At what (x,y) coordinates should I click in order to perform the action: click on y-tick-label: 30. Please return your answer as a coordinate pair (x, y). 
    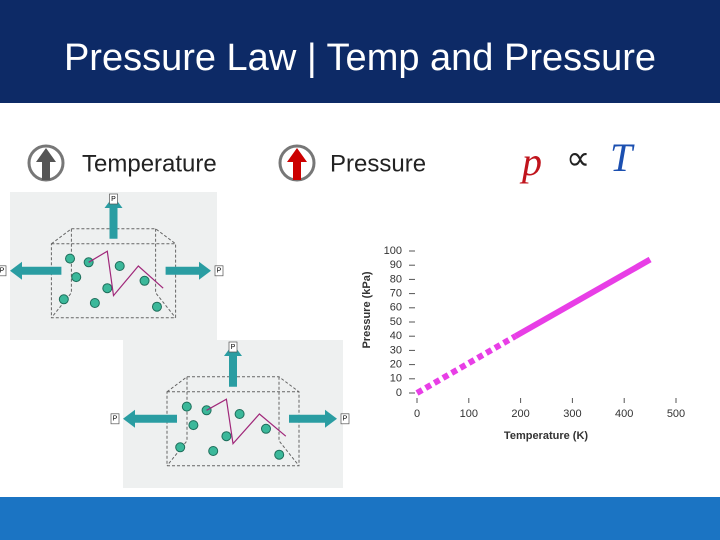
    Looking at the image, I should click on (396, 350).